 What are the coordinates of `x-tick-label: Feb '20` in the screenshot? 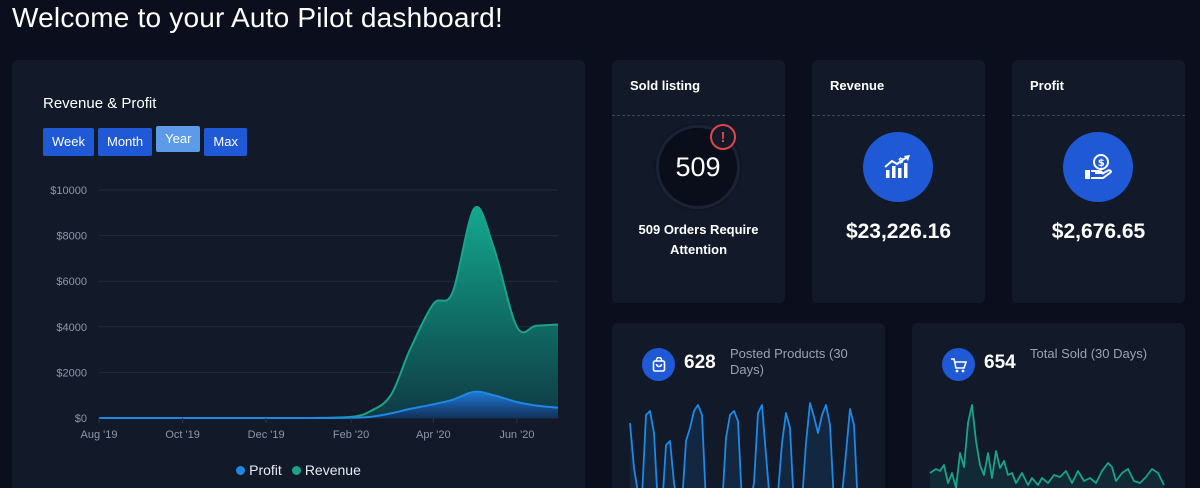 It's located at (351, 435).